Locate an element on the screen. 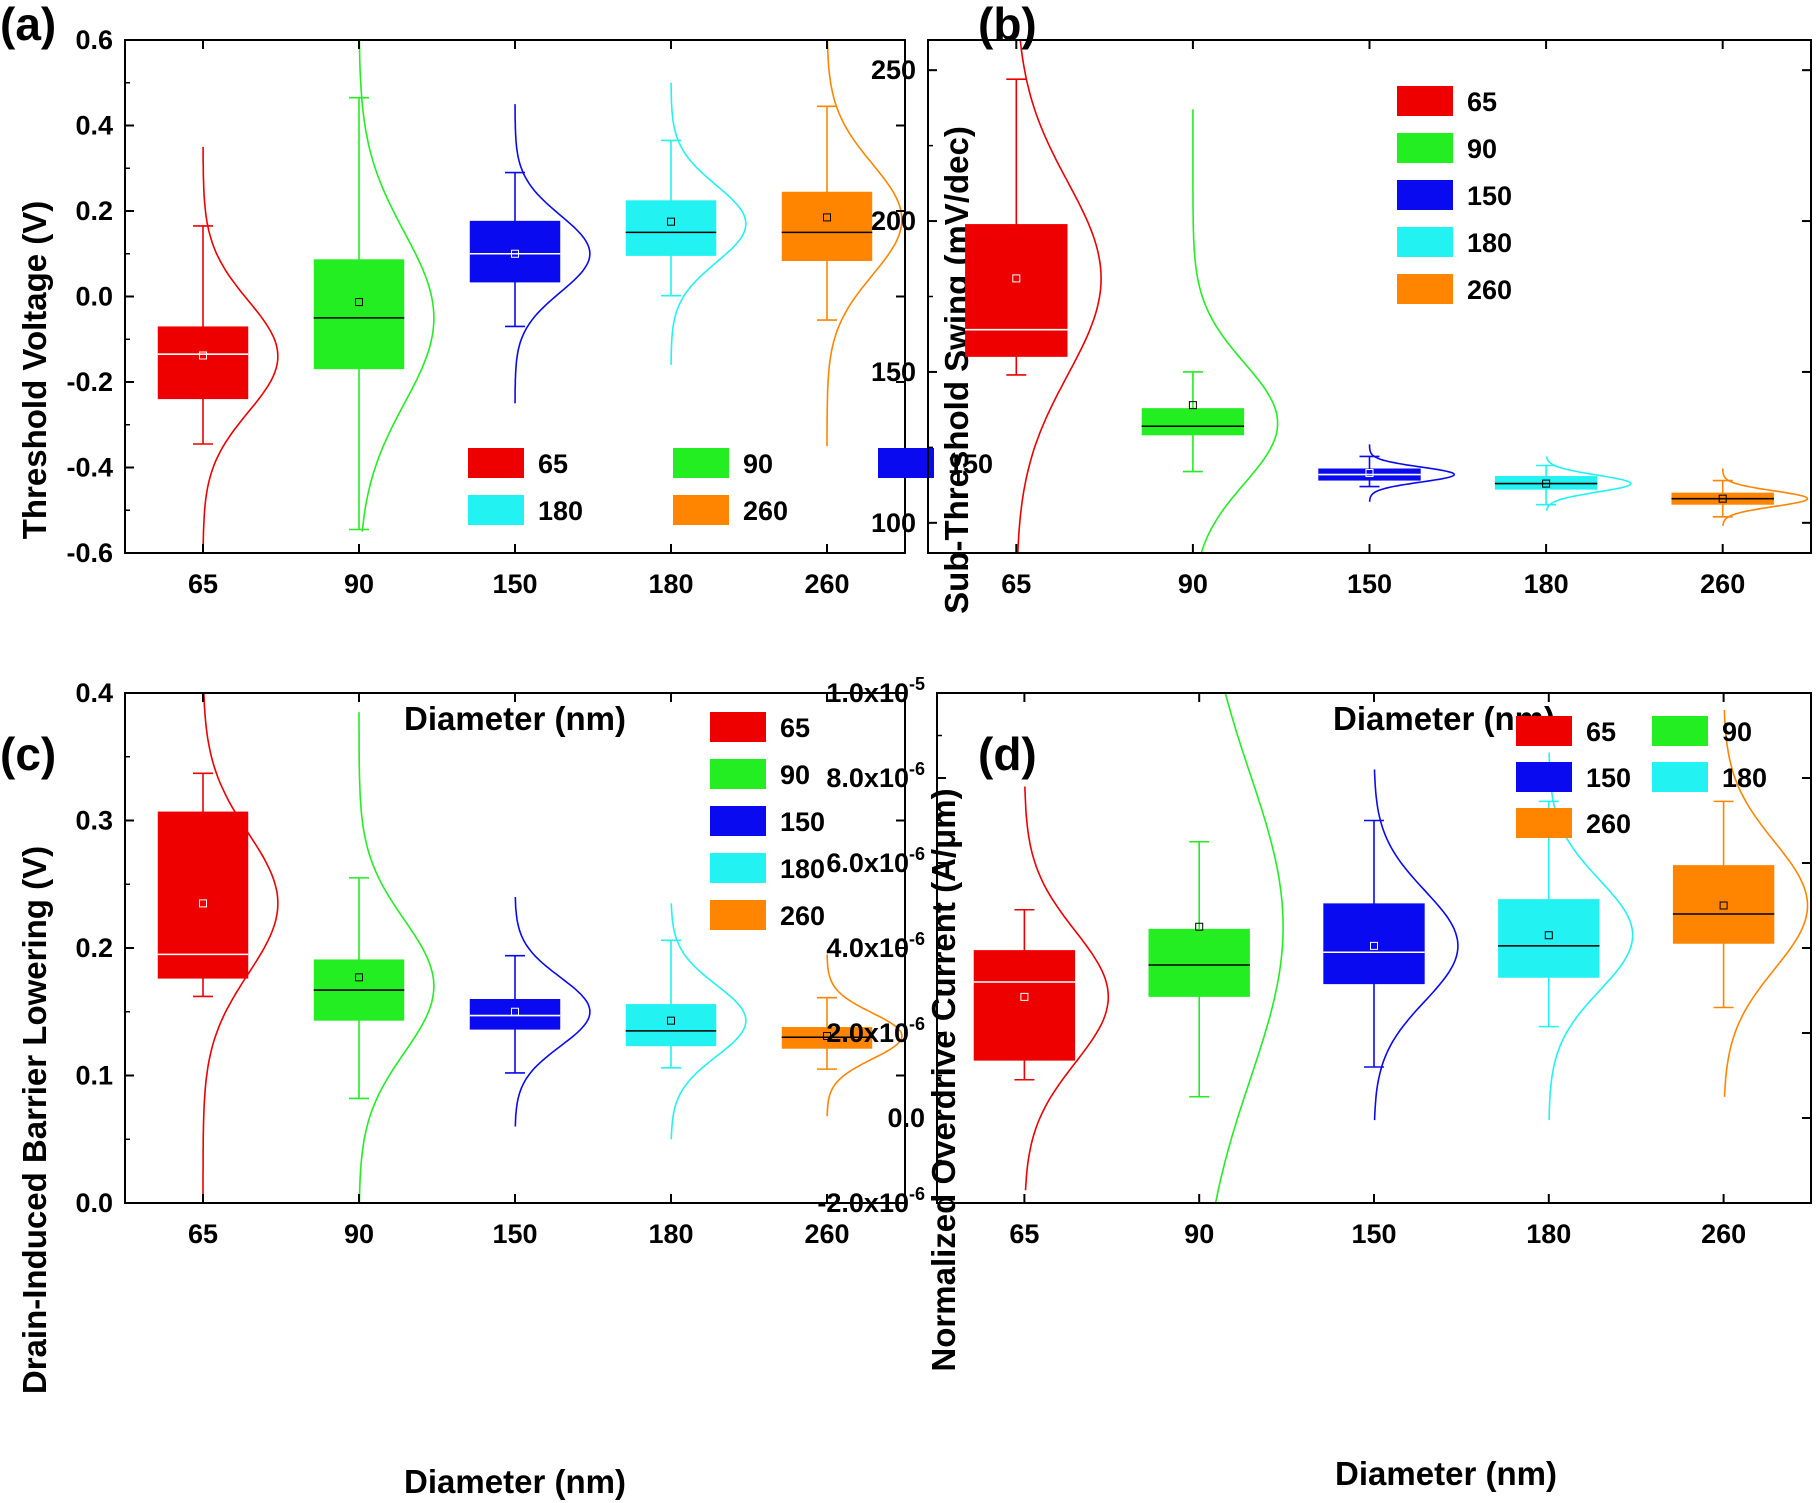  legend-label-260: 260 is located at coordinates (765, 511).